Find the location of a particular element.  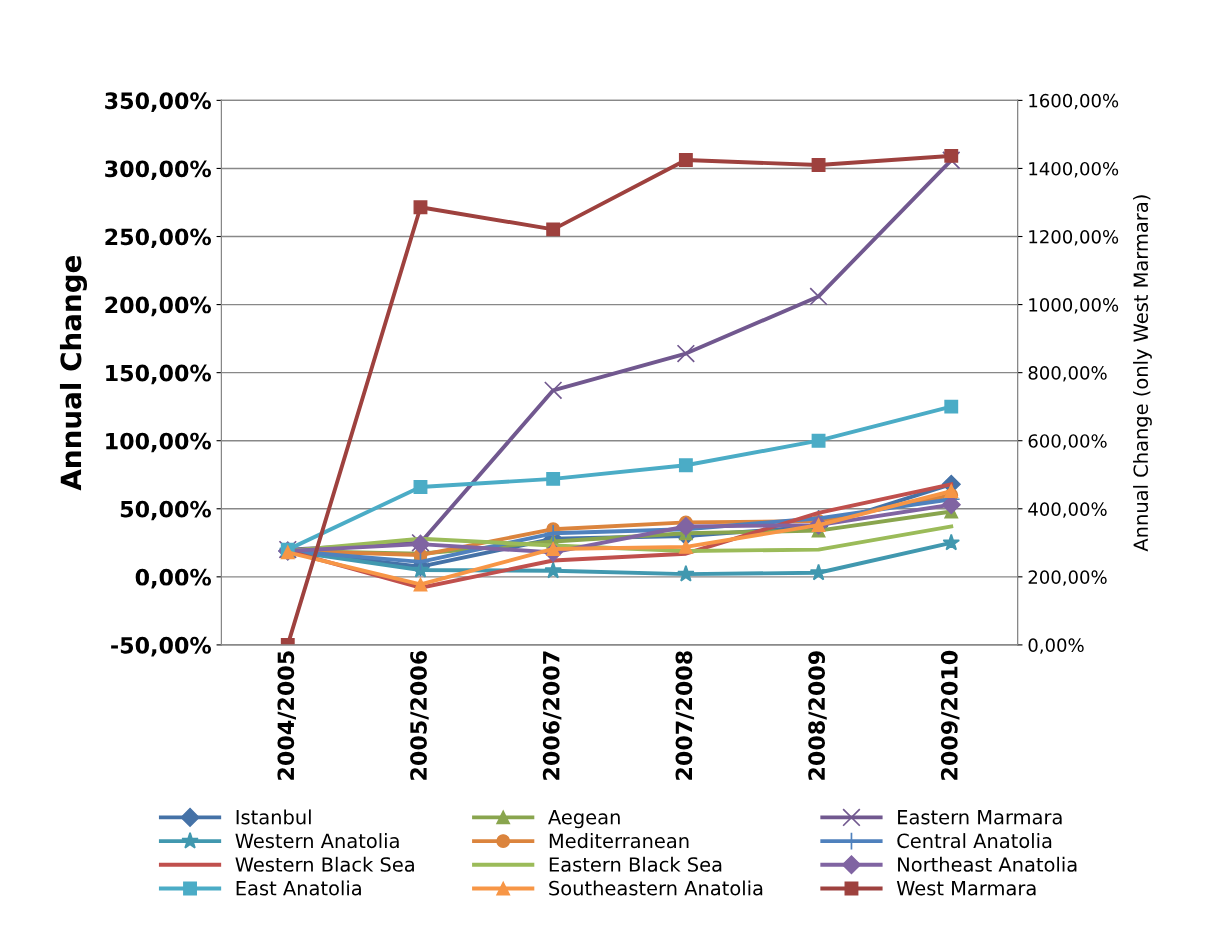

legend-label: Central Anatolia is located at coordinates (974, 841).